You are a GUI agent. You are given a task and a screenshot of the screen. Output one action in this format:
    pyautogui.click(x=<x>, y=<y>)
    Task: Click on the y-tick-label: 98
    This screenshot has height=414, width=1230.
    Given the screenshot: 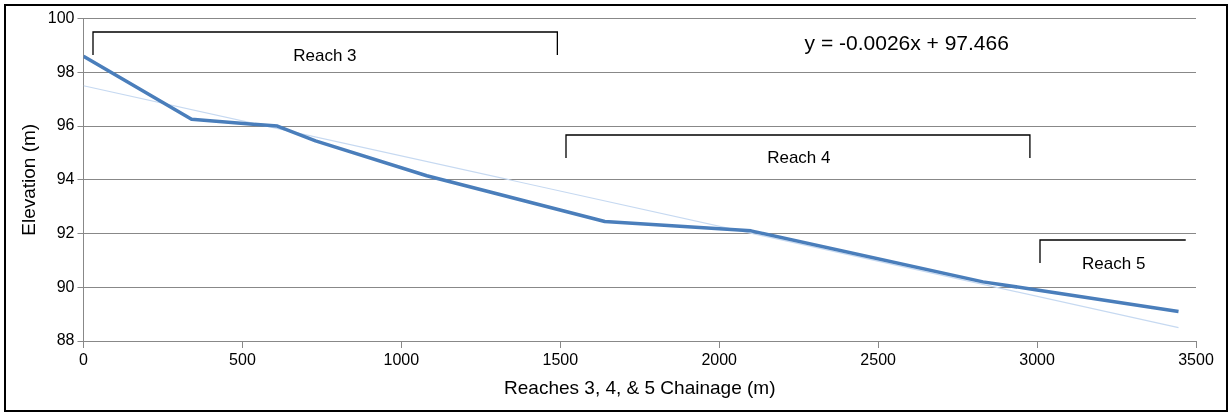 What is the action you would take?
    pyautogui.click(x=65, y=71)
    